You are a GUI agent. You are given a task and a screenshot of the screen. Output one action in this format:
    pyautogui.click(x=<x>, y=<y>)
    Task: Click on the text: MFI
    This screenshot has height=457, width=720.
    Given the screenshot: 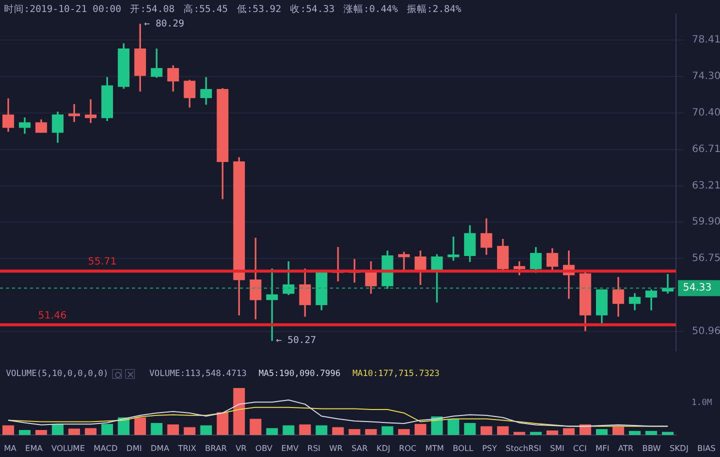 What is the action you would take?
    pyautogui.click(x=602, y=449)
    